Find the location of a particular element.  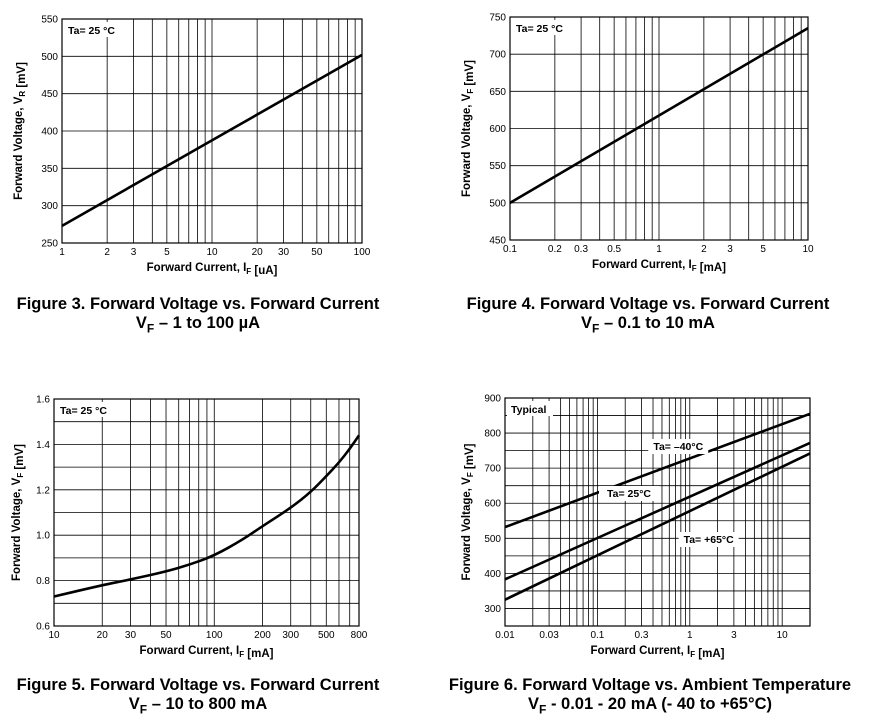

y-tick-label: 1.6 is located at coordinates (43, 400).